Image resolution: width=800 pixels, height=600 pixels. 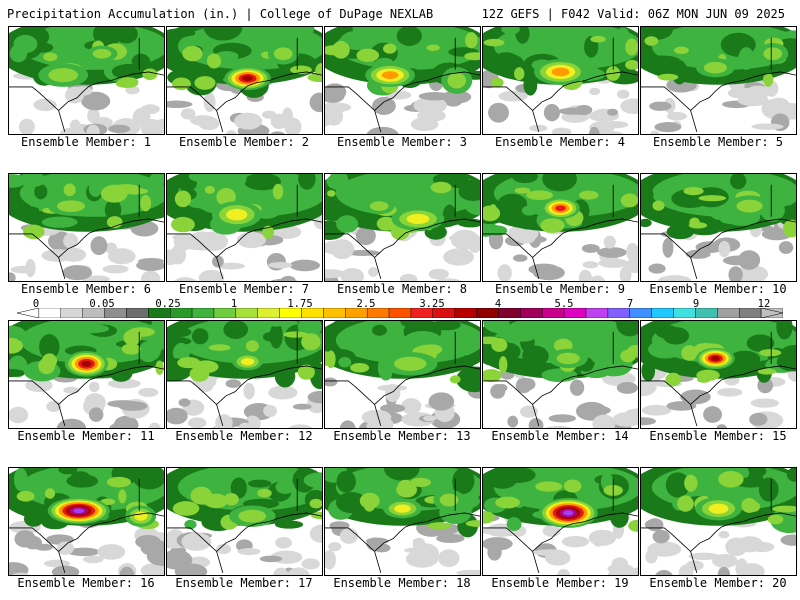 I want to click on colorbar-tick-label: 0.25, so click(x=168, y=304).